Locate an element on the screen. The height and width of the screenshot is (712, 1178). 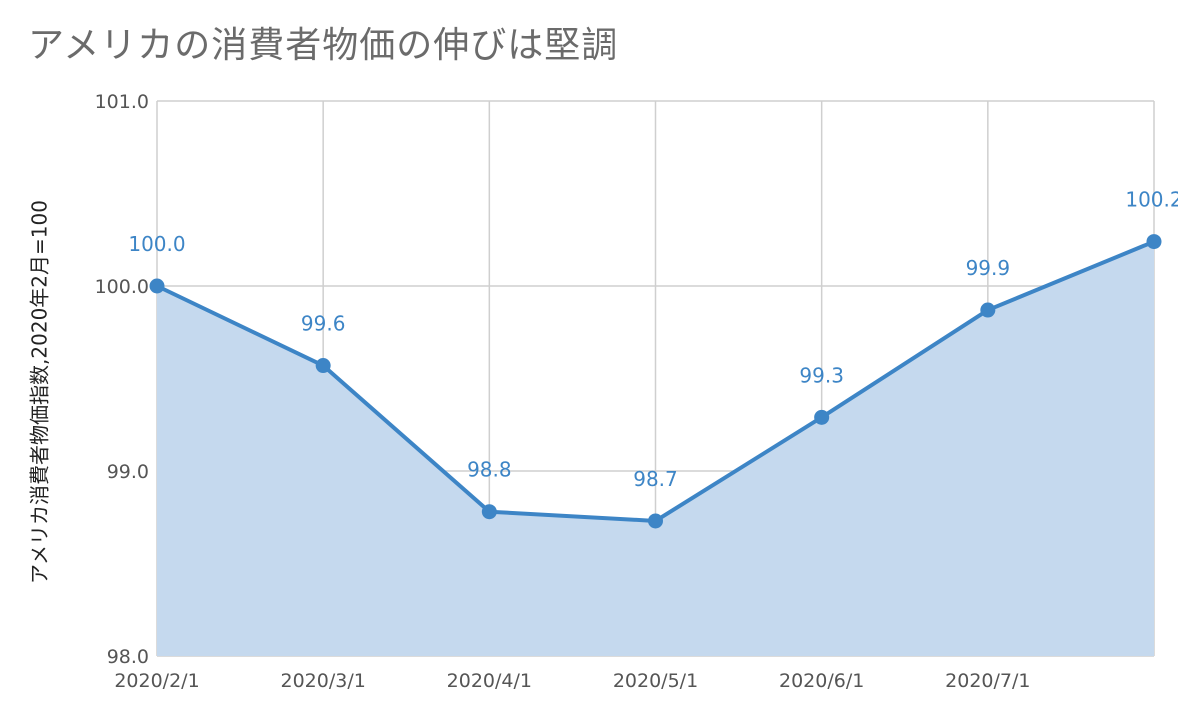
x-tick-label: 2020/4/1 is located at coordinates (489, 681).